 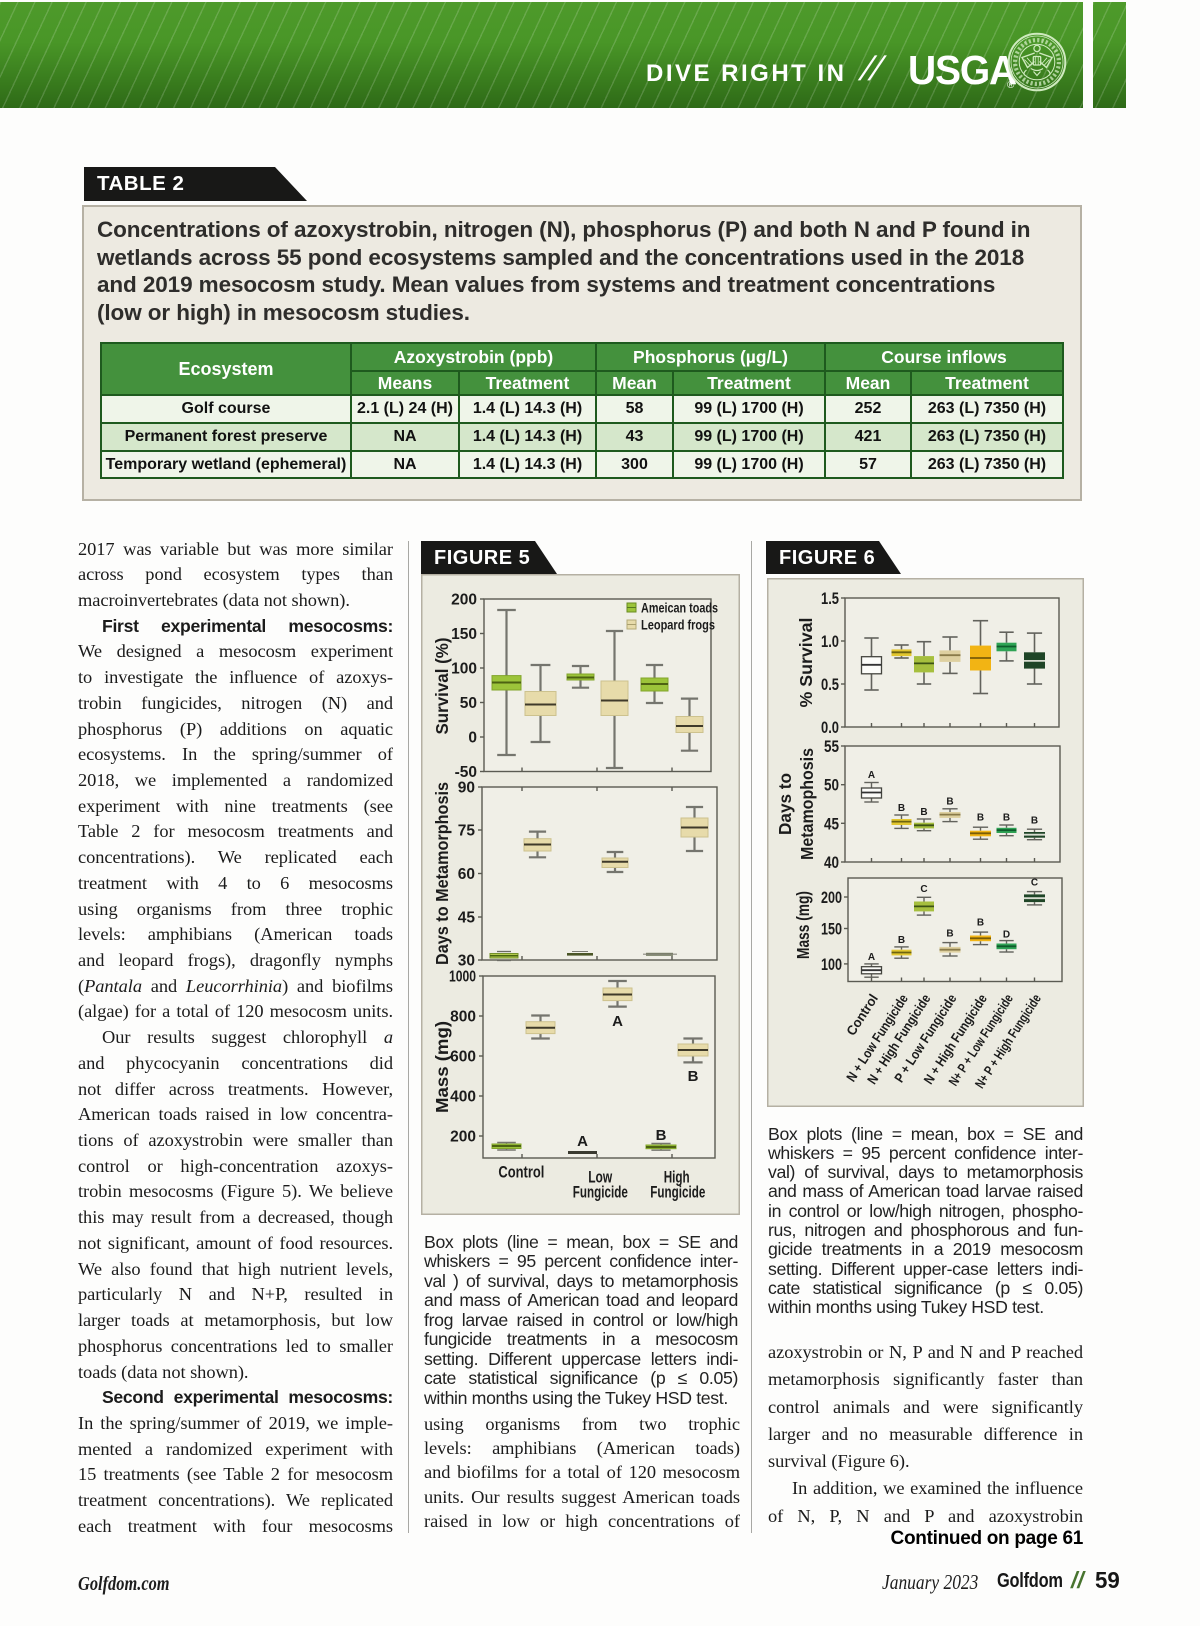 I want to click on svg-text: 0.5, so click(x=830, y=685).